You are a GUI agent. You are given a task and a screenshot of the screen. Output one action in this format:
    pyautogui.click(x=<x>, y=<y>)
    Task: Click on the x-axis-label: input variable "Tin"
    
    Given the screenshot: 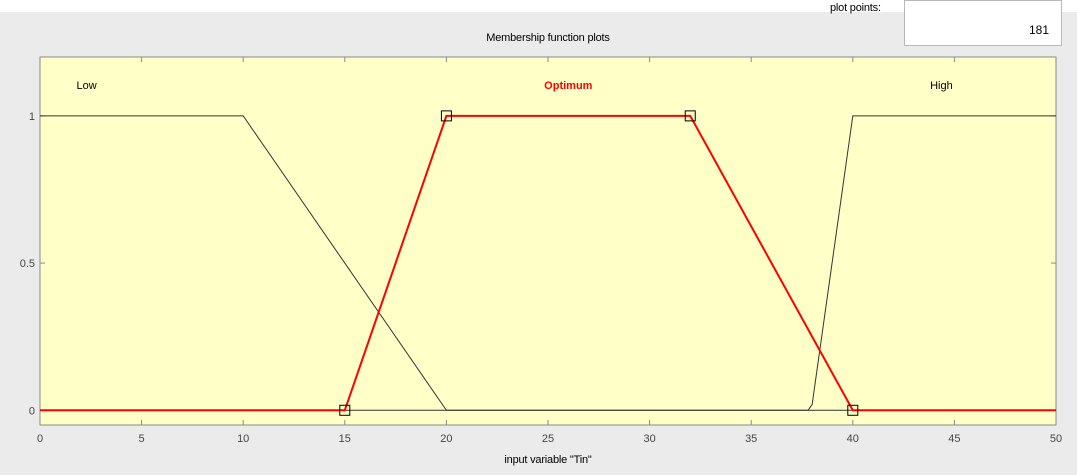 What is the action you would take?
    pyautogui.click(x=548, y=460)
    